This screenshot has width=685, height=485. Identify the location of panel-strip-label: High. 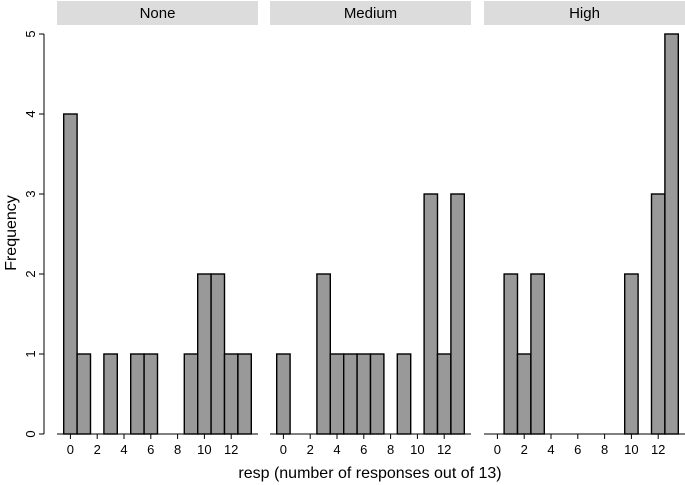
(584, 13).